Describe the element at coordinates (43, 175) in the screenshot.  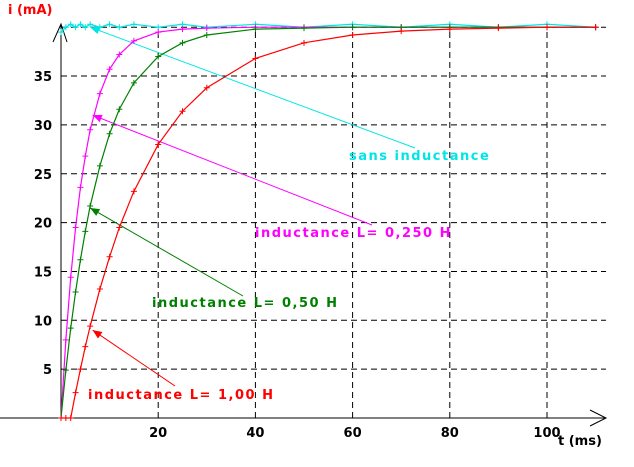
I see `y-tick-label: 25` at that location.